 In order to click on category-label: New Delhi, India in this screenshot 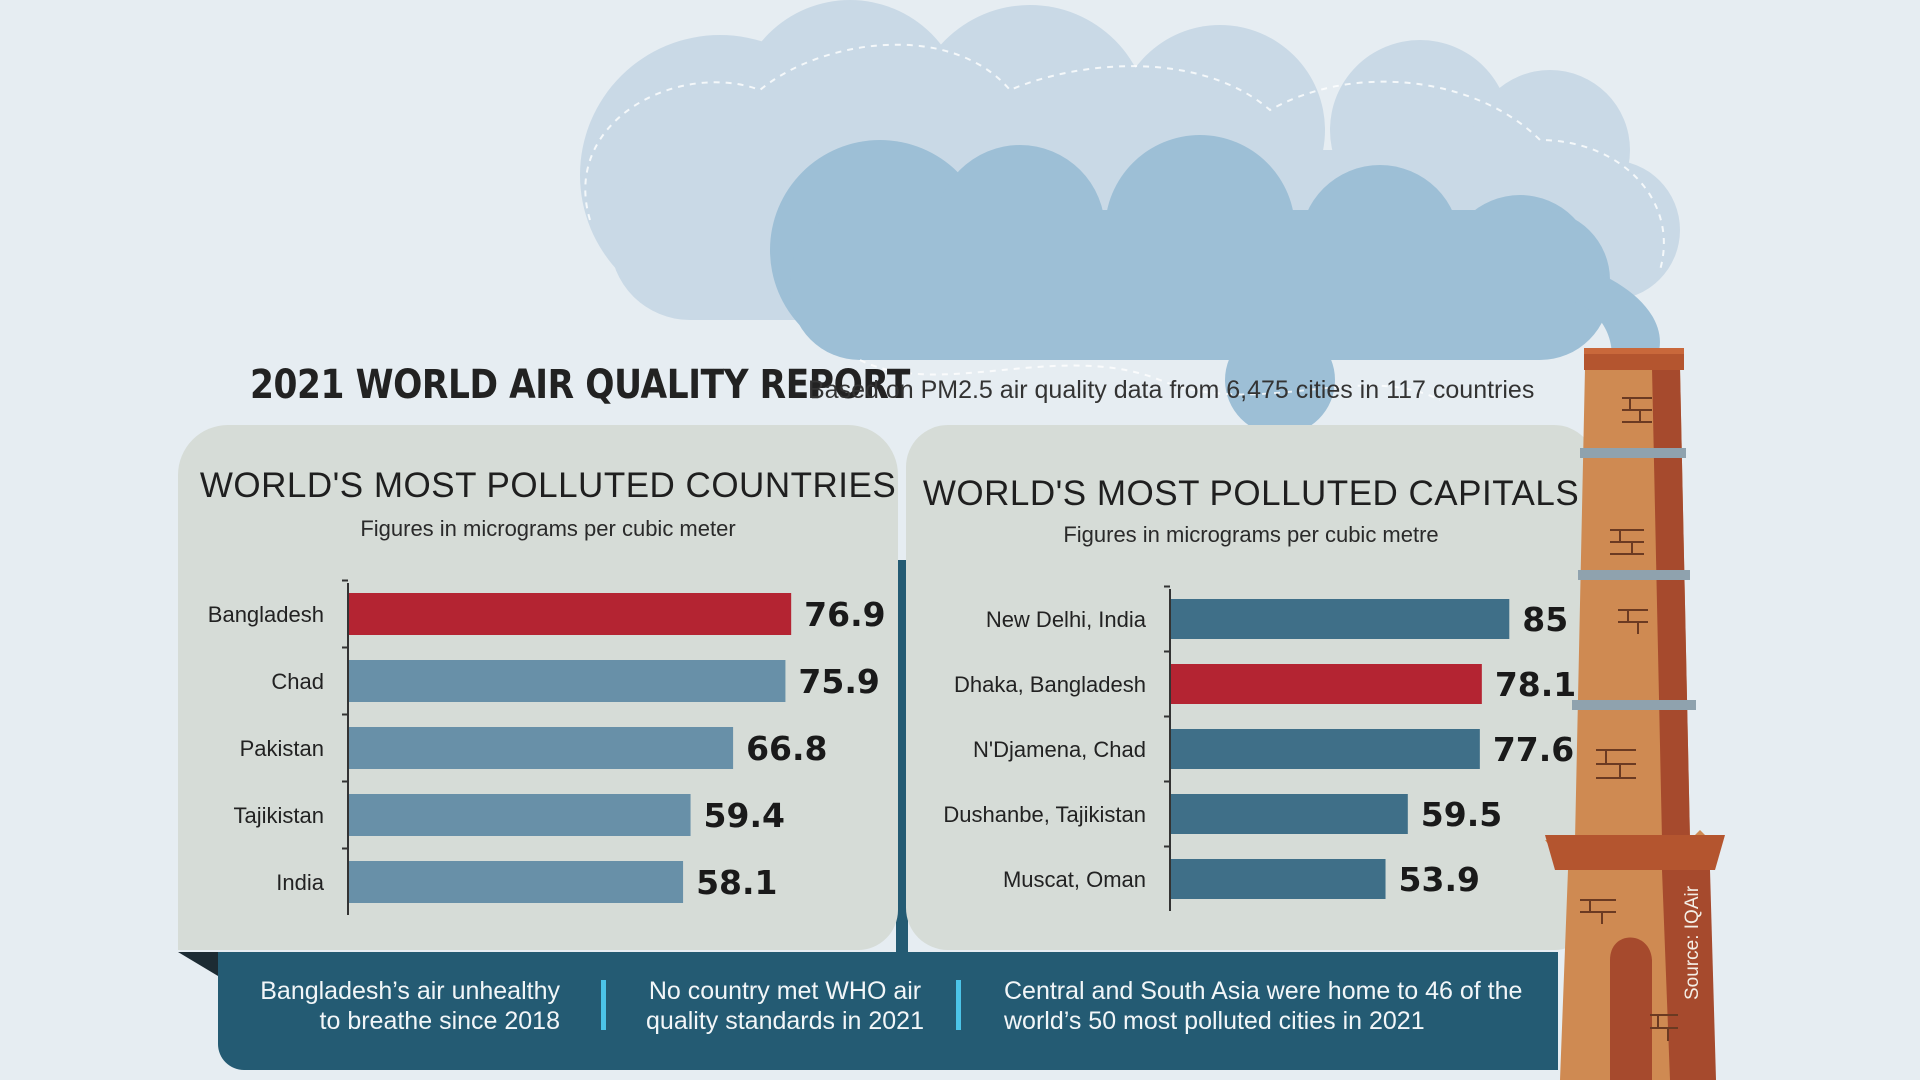, I will do `click(1066, 619)`.